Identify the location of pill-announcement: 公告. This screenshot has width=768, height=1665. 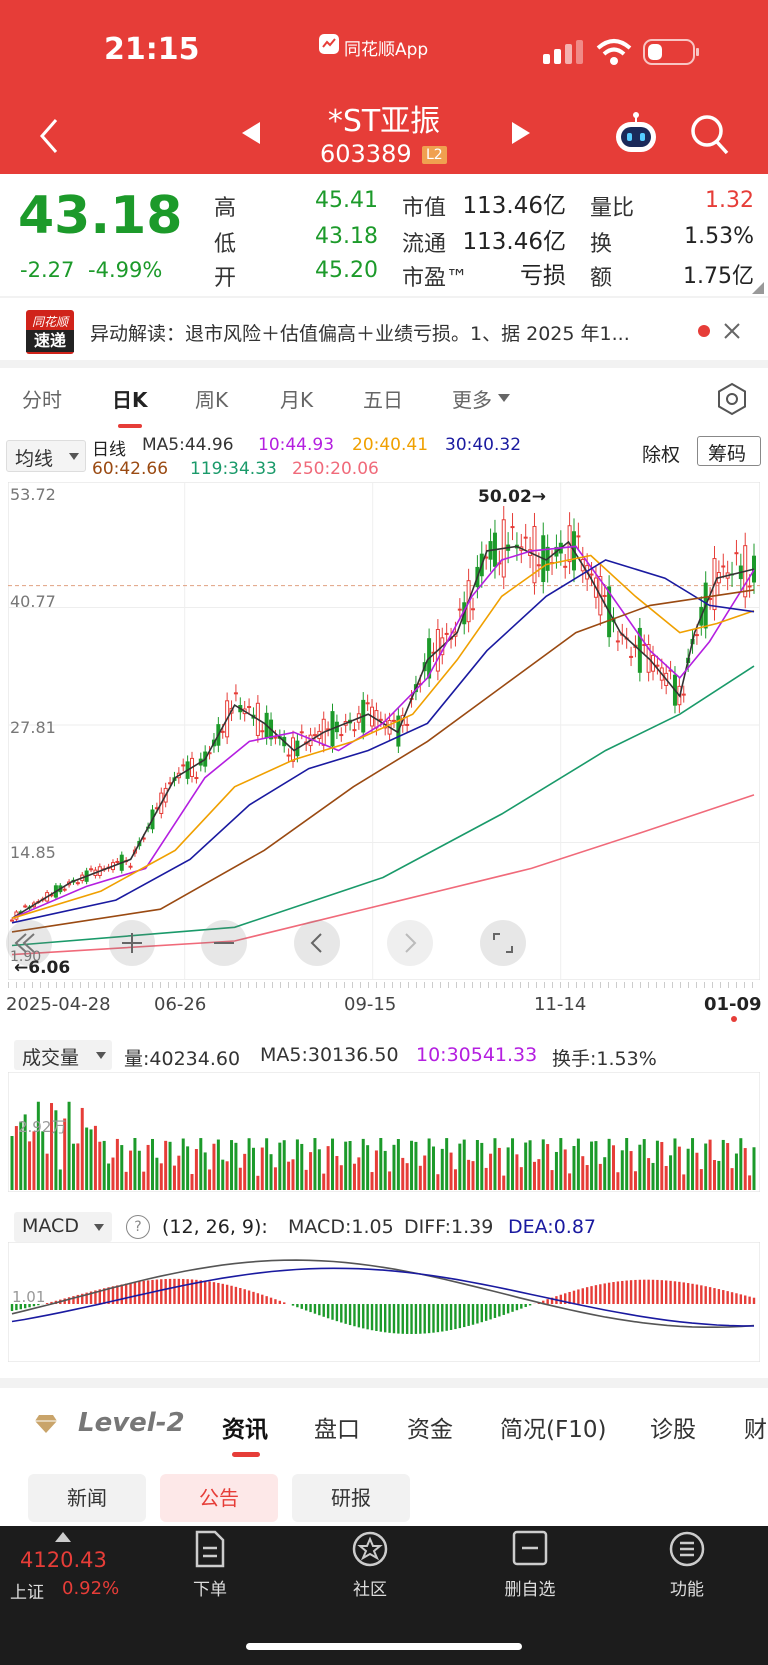
(219, 1498).